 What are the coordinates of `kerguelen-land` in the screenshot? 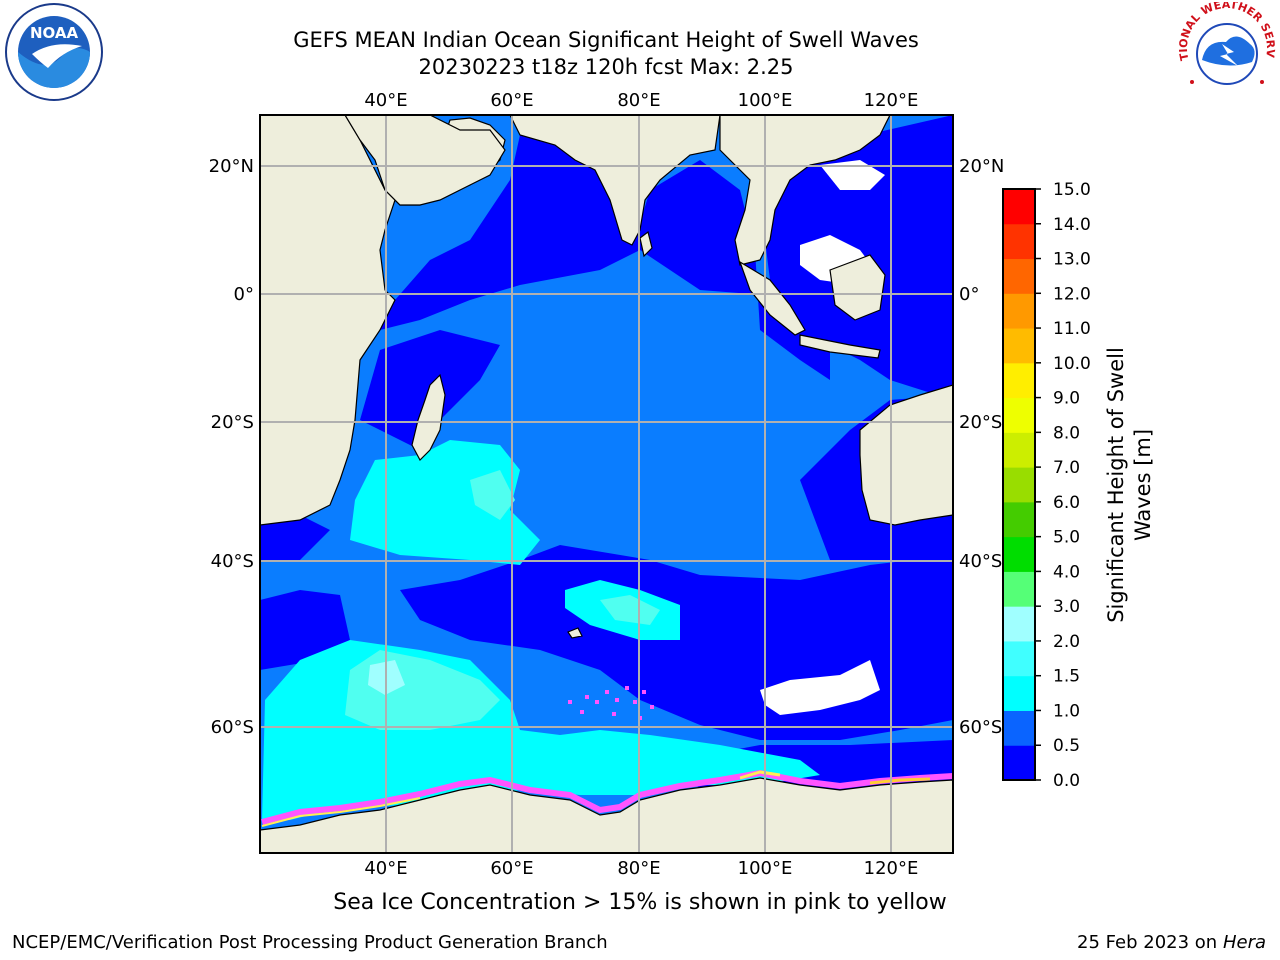 It's located at (575, 633).